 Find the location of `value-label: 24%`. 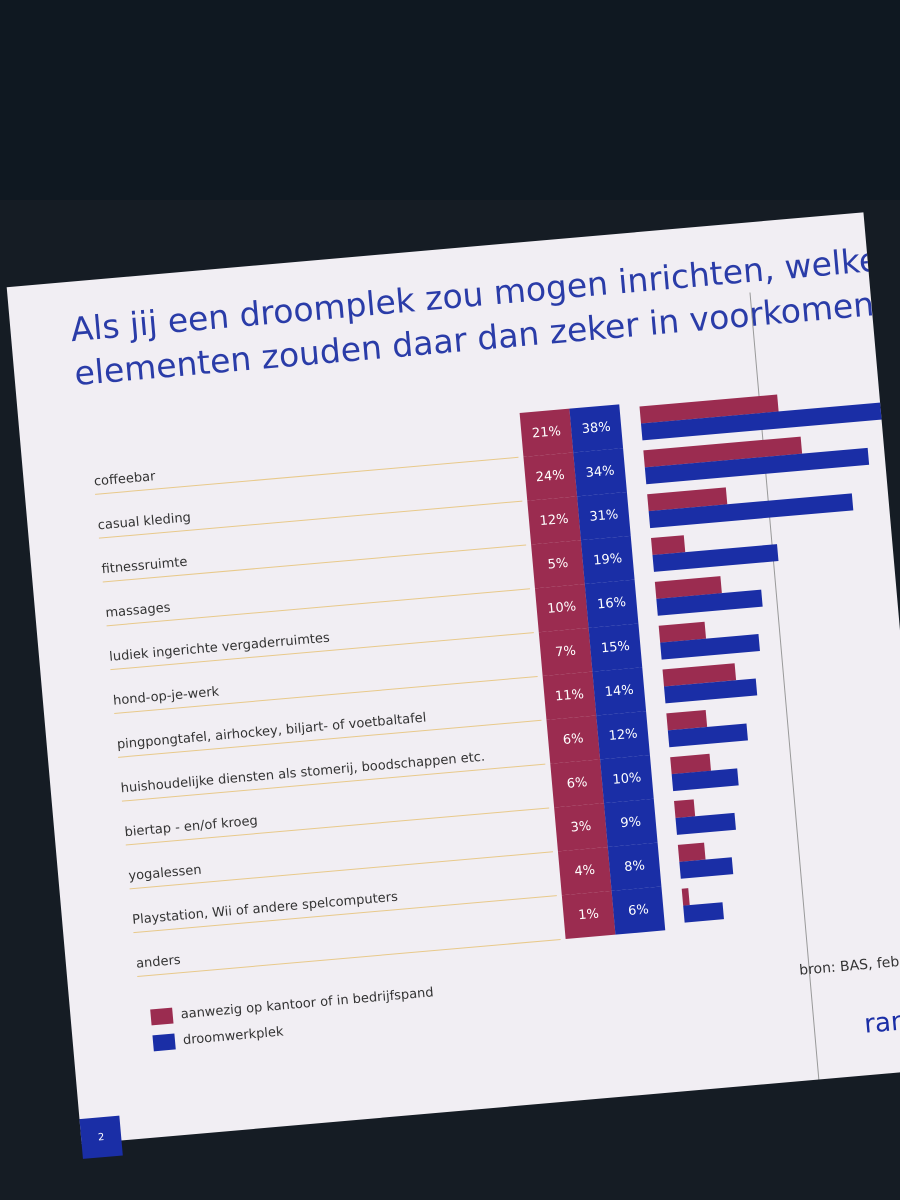

value-label: 24% is located at coordinates (550, 476).